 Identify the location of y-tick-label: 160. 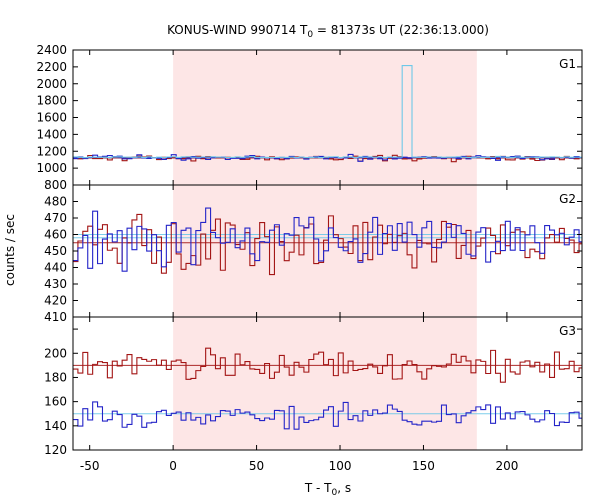
(55, 402).